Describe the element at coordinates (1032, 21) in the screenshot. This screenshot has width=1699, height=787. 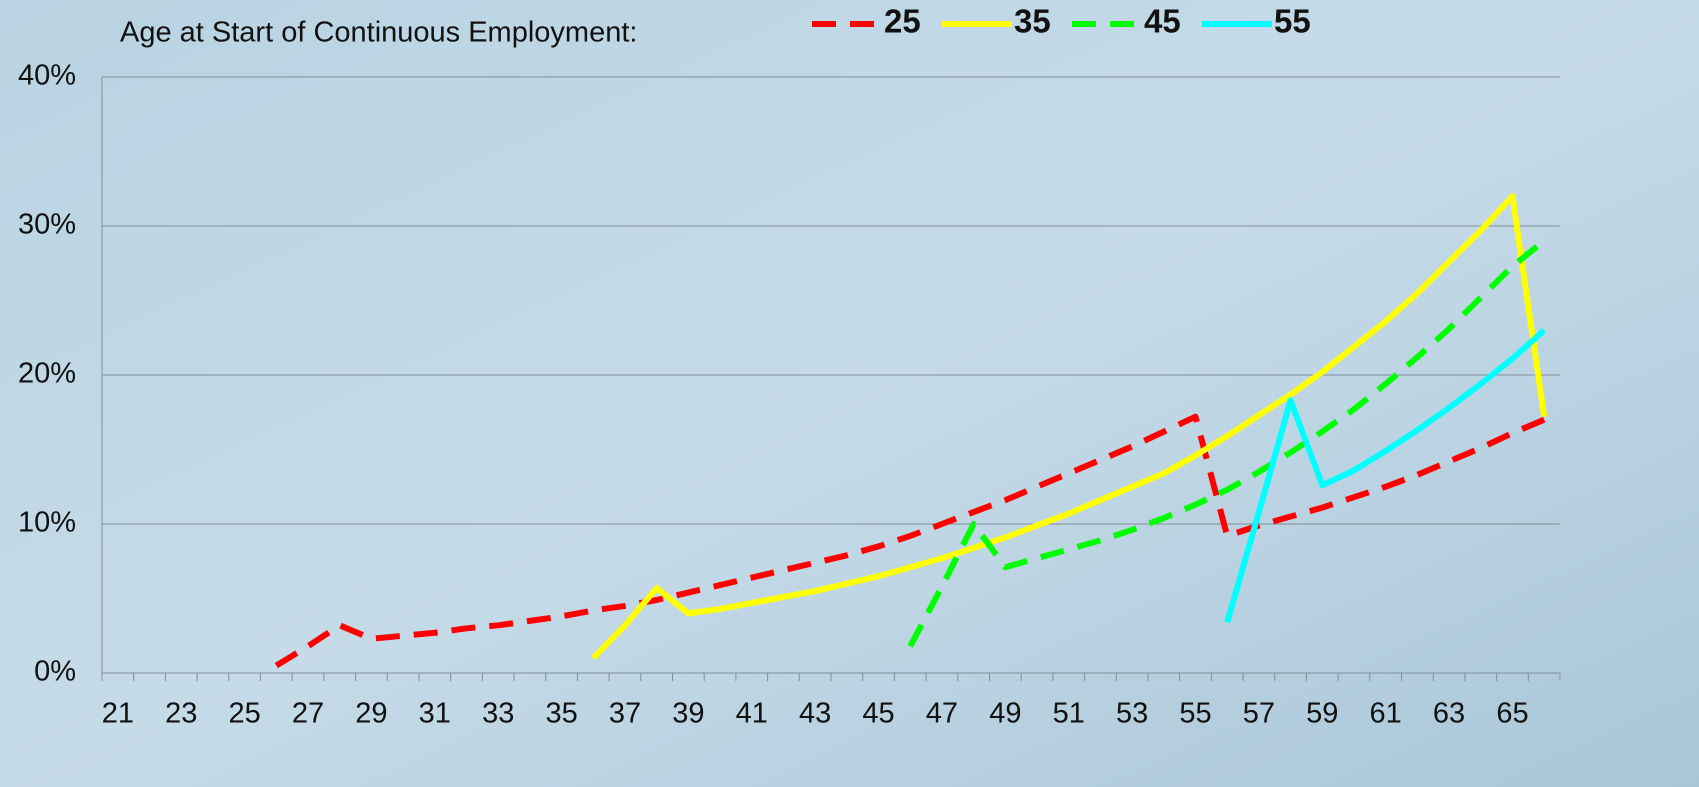
I see `legend-label: 35` at that location.